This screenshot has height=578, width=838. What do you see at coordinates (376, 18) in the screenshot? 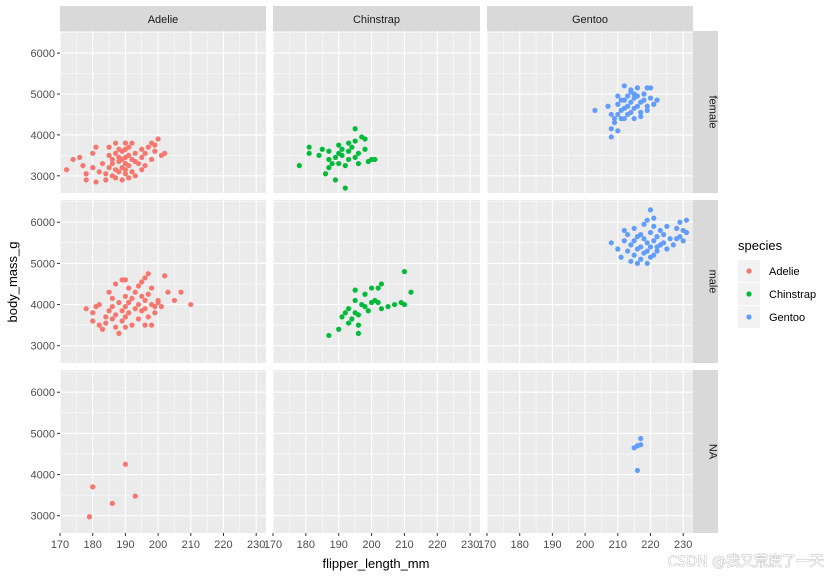
I see `strip-chinstrap` at bounding box center [376, 18].